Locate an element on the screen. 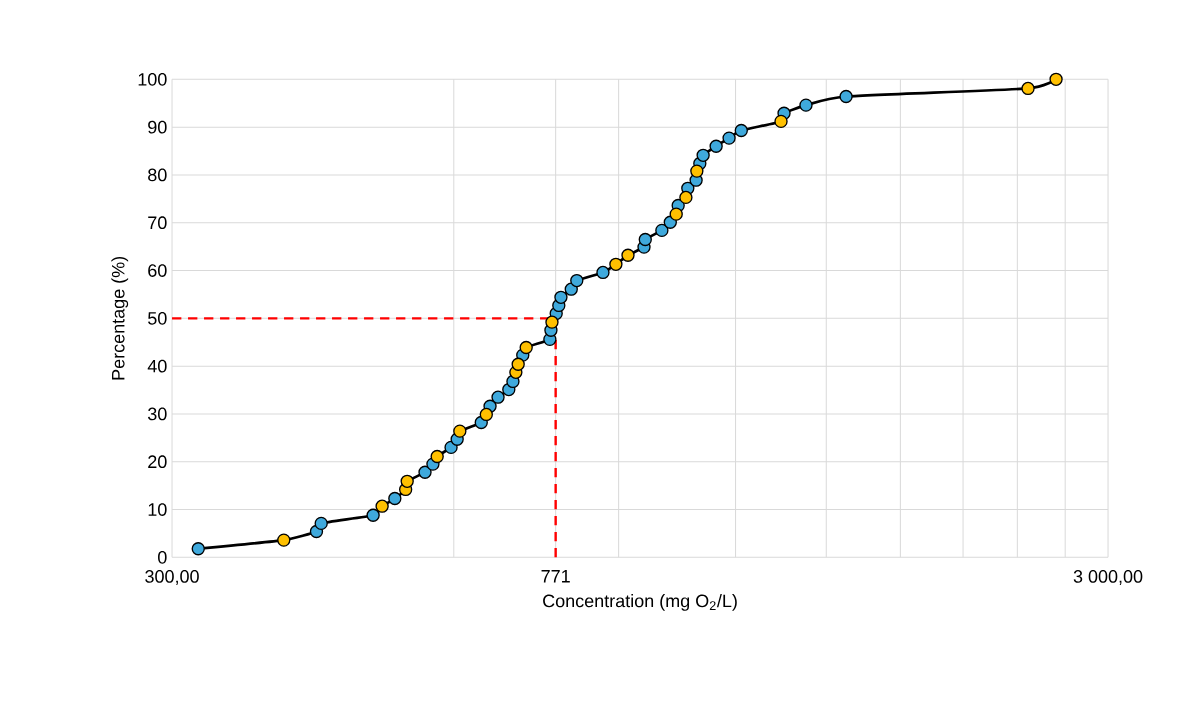 This screenshot has height=704, width=1189. y-tick-label: 70 is located at coordinates (157, 223).